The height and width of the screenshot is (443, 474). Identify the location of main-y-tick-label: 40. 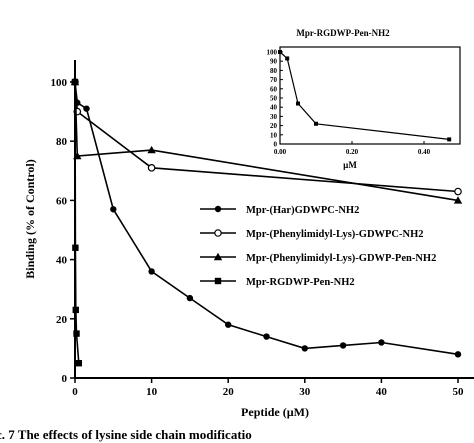
(62, 261).